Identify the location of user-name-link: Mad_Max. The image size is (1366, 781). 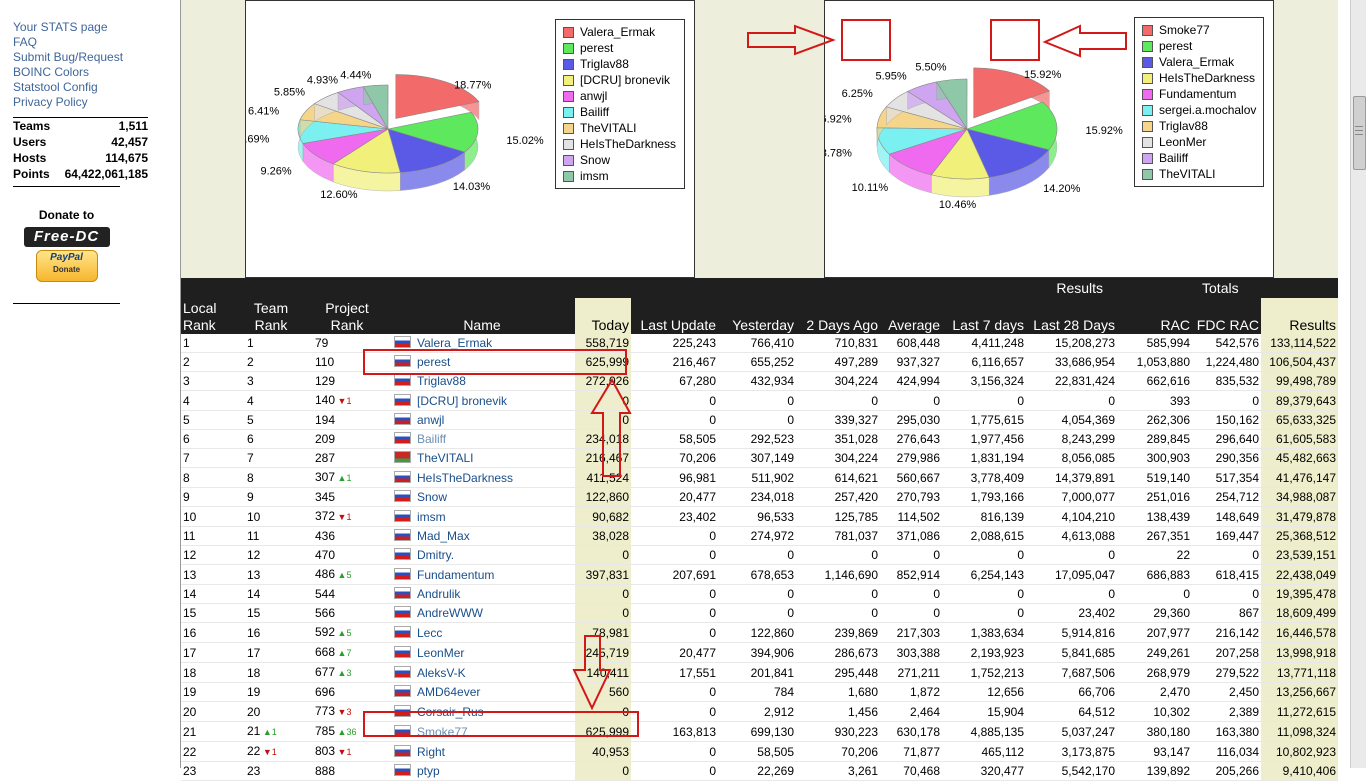
(443, 536).